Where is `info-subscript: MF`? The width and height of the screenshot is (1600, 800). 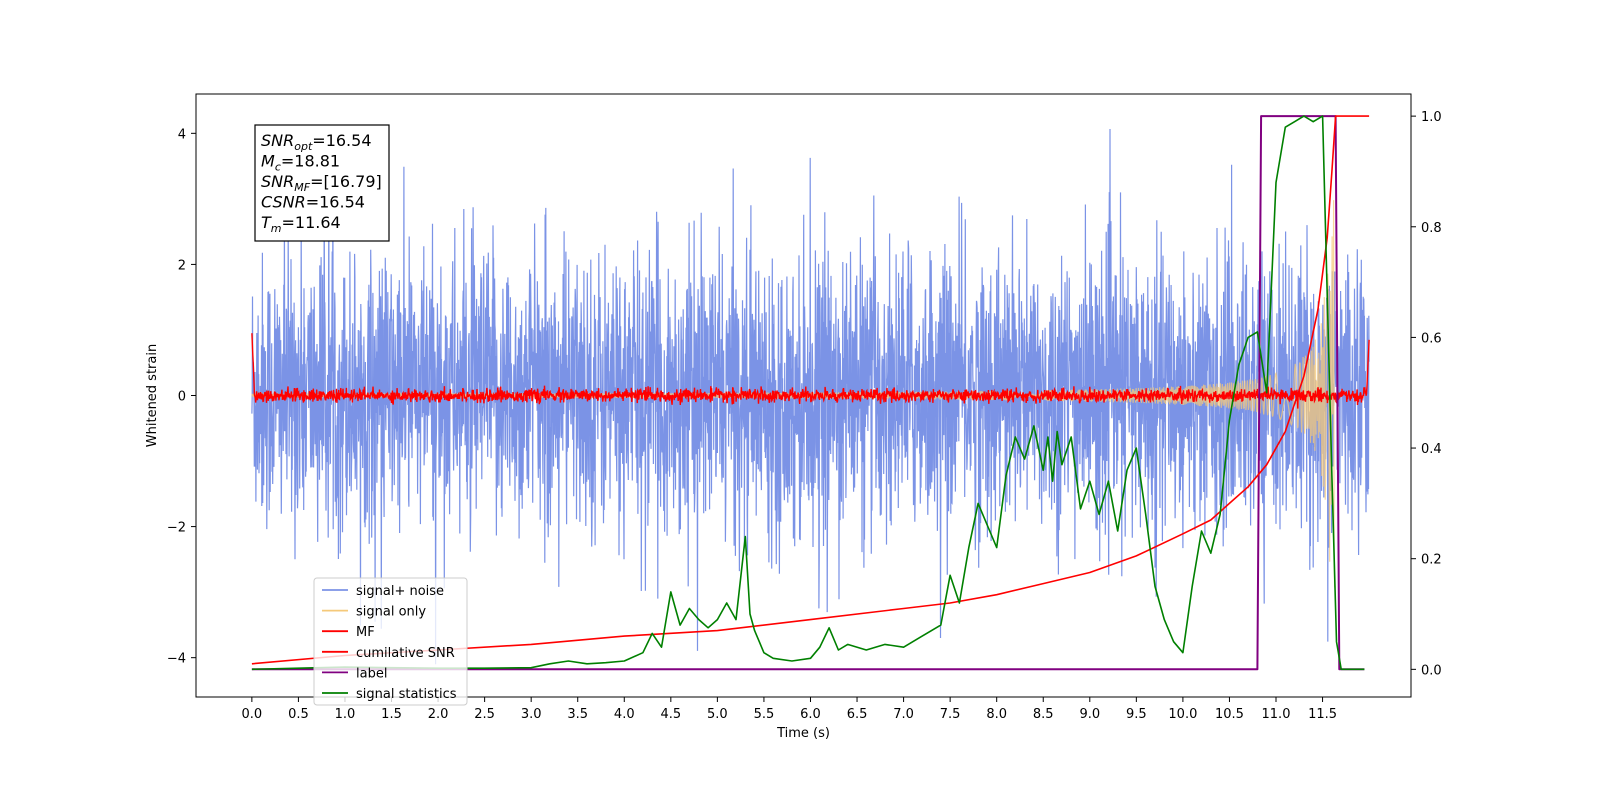
info-subscript: MF is located at coordinates (302, 187).